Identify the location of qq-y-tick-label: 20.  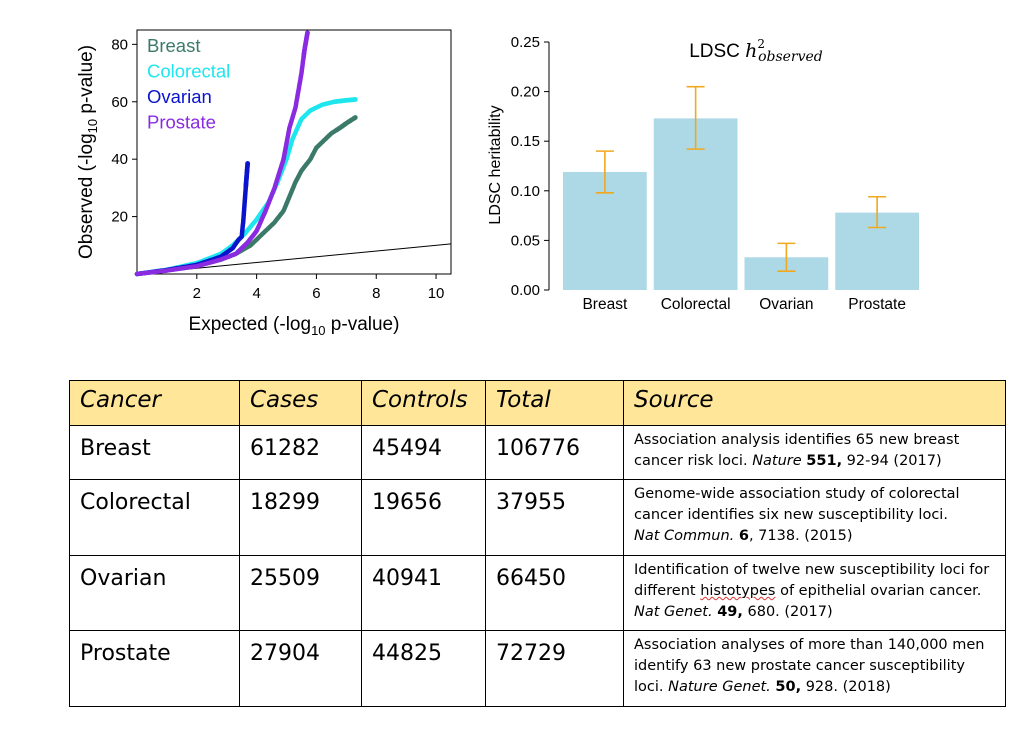
(119, 217).